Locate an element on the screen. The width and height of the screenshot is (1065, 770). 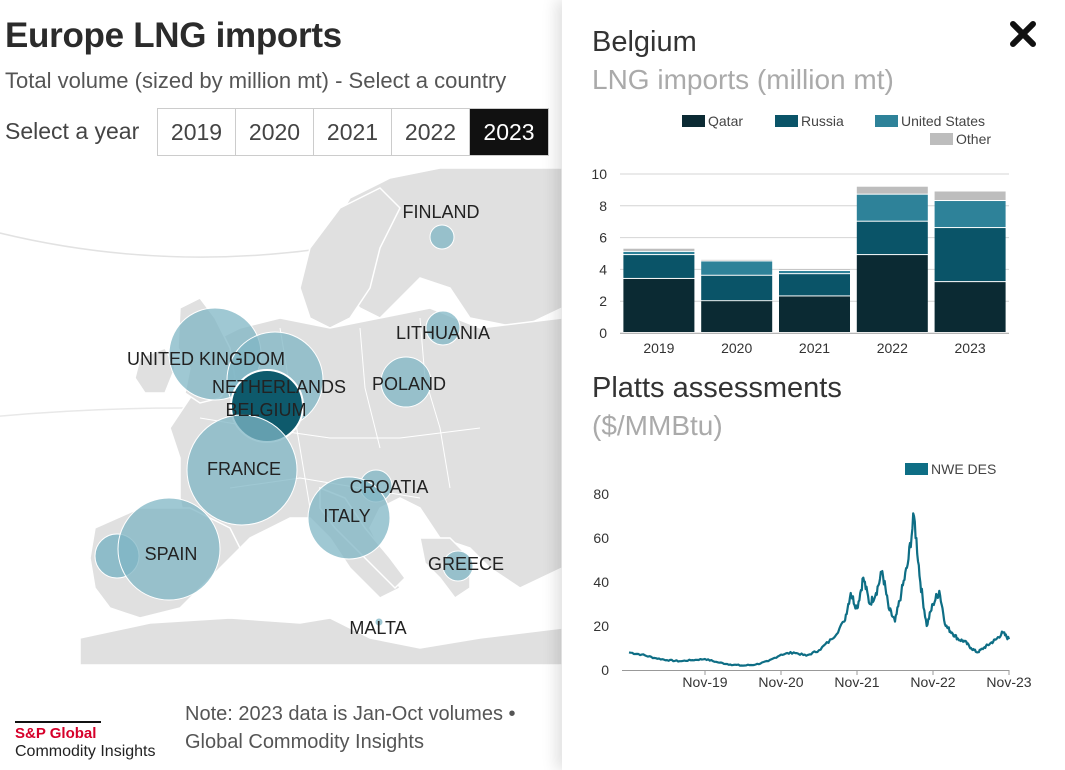
country-label-france: FRANCE is located at coordinates (244, 469).